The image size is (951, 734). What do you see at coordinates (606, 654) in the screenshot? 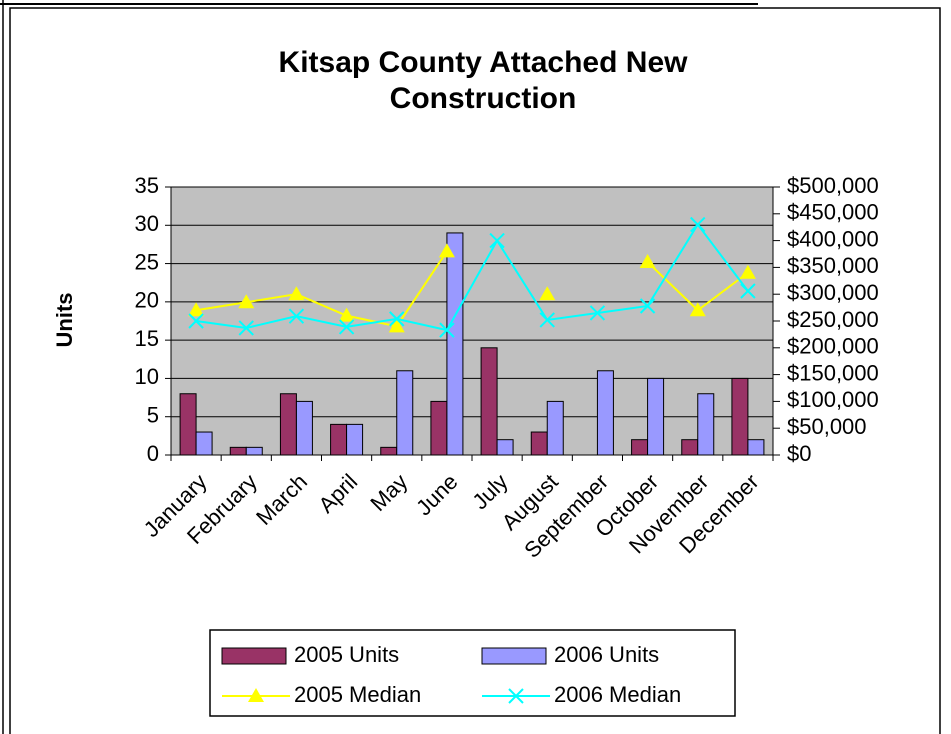
I see `legend-label: 2006 Units` at bounding box center [606, 654].